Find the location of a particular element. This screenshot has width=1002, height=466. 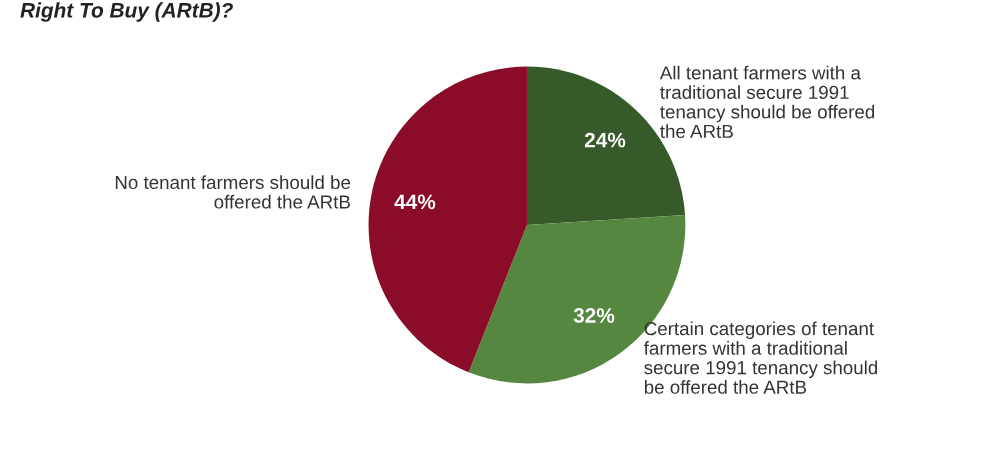

data-label: 32% is located at coordinates (594, 315).